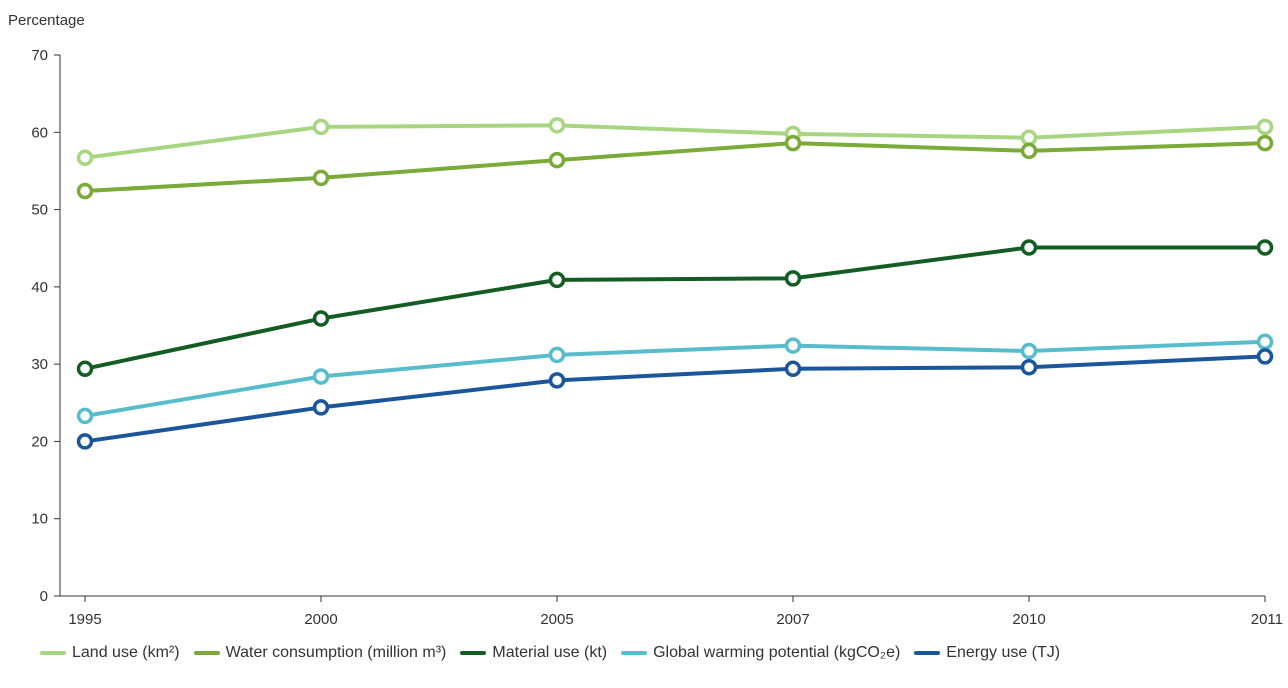  I want to click on y-axis-title: Percentage, so click(46, 20).